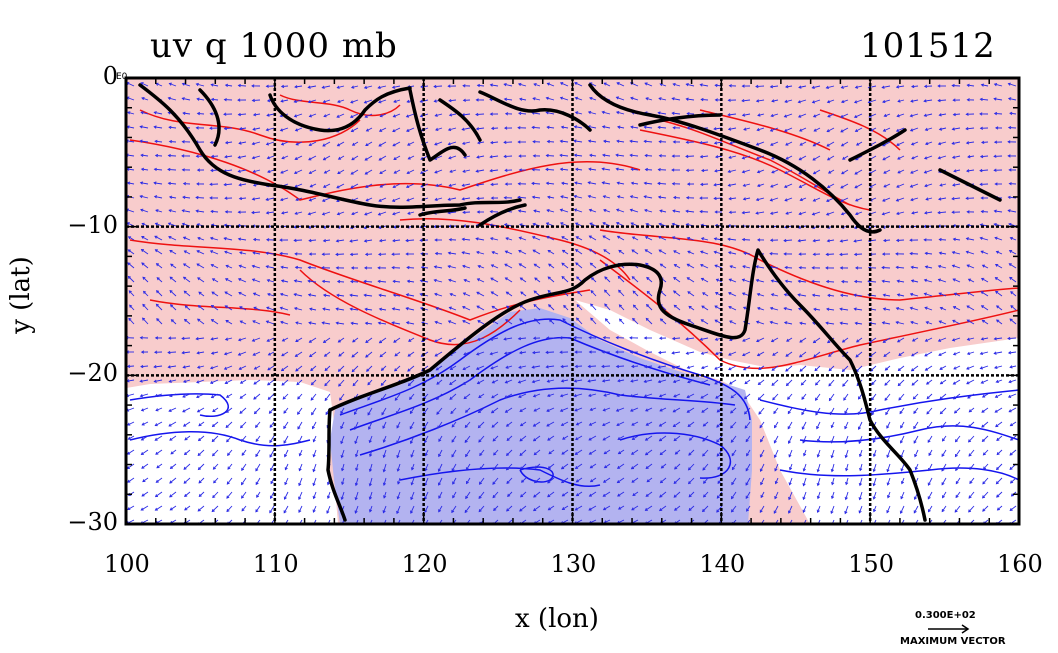 Image resolution: width=1058 pixels, height=653 pixels. What do you see at coordinates (92, 522) in the screenshot?
I see `y-tick-label: −30` at bounding box center [92, 522].